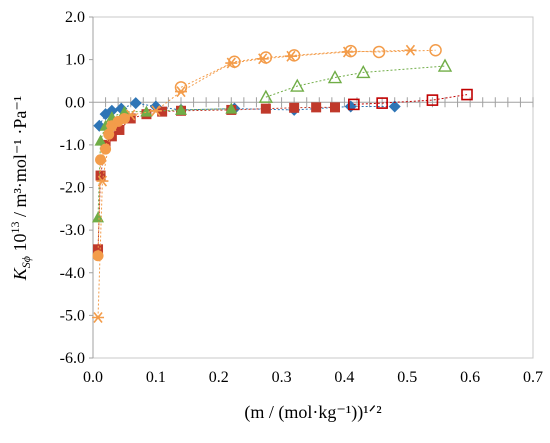 Image resolution: width=550 pixels, height=443 pixels. Describe the element at coordinates (72, 273) in the screenshot. I see `y-tick-label: -4.0` at that location.